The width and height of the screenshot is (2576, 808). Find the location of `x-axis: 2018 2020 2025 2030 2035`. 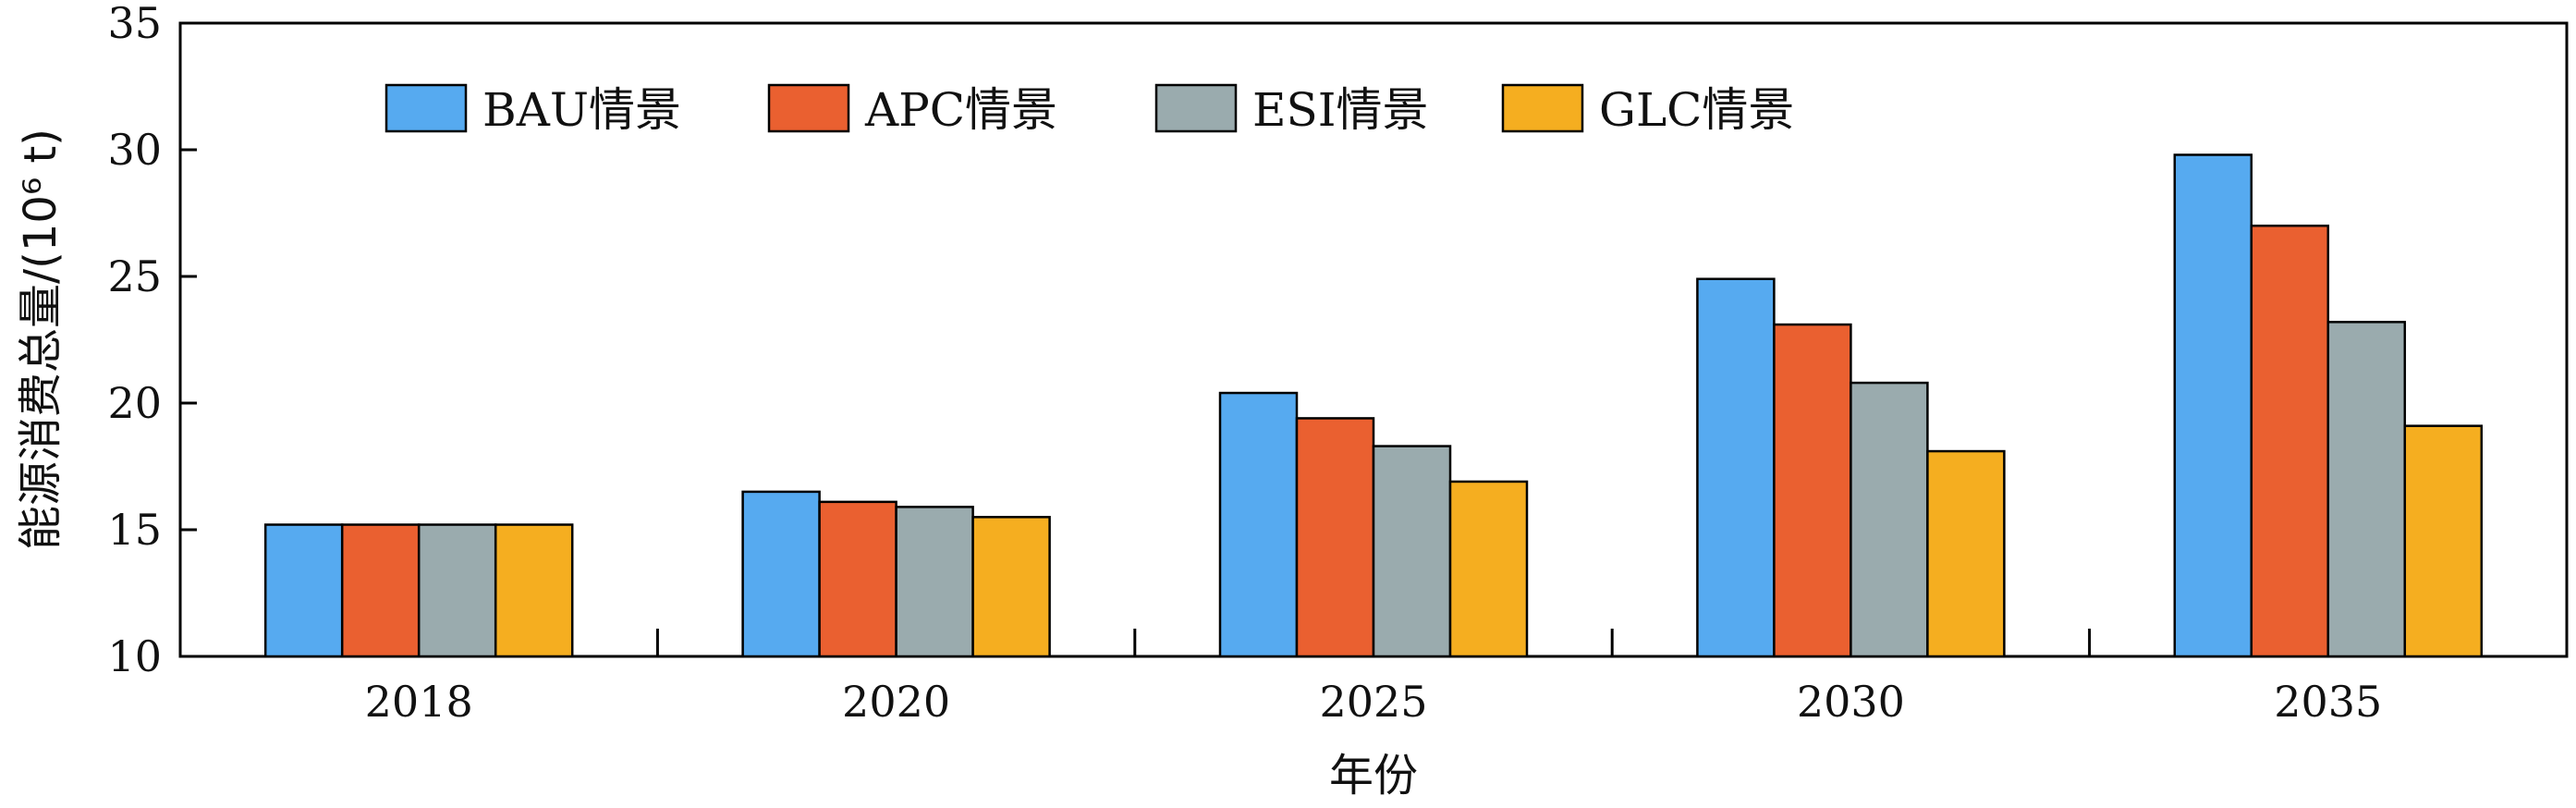

x-axis: 2018 2020 2025 2030 2035 is located at coordinates (1373, 678).